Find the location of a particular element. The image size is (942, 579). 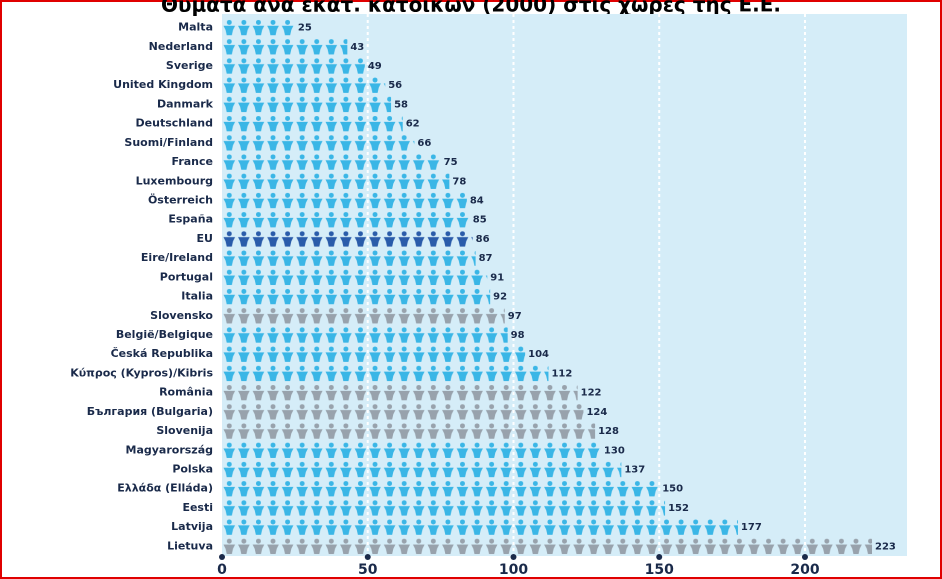

value-label: 91 is located at coordinates (497, 277).